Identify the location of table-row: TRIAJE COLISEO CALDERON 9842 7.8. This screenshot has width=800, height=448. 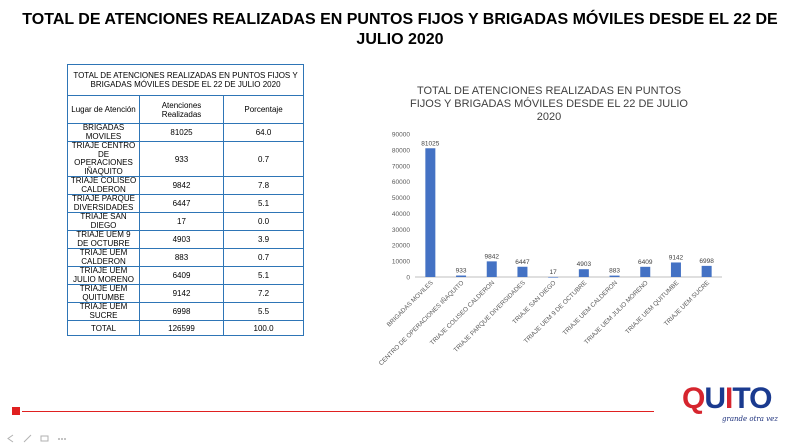
(186, 185).